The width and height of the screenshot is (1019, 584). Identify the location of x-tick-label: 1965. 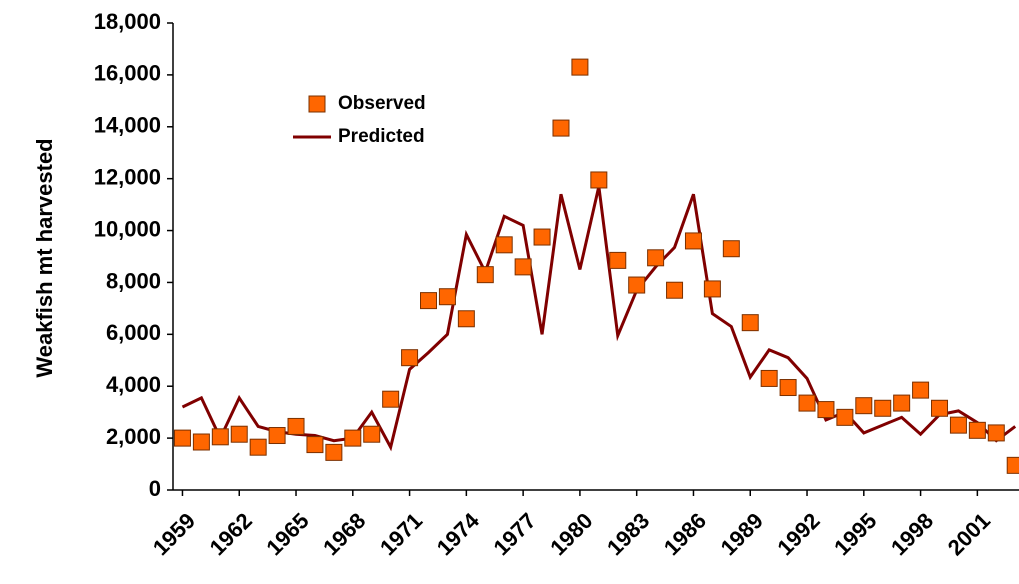
(287, 534).